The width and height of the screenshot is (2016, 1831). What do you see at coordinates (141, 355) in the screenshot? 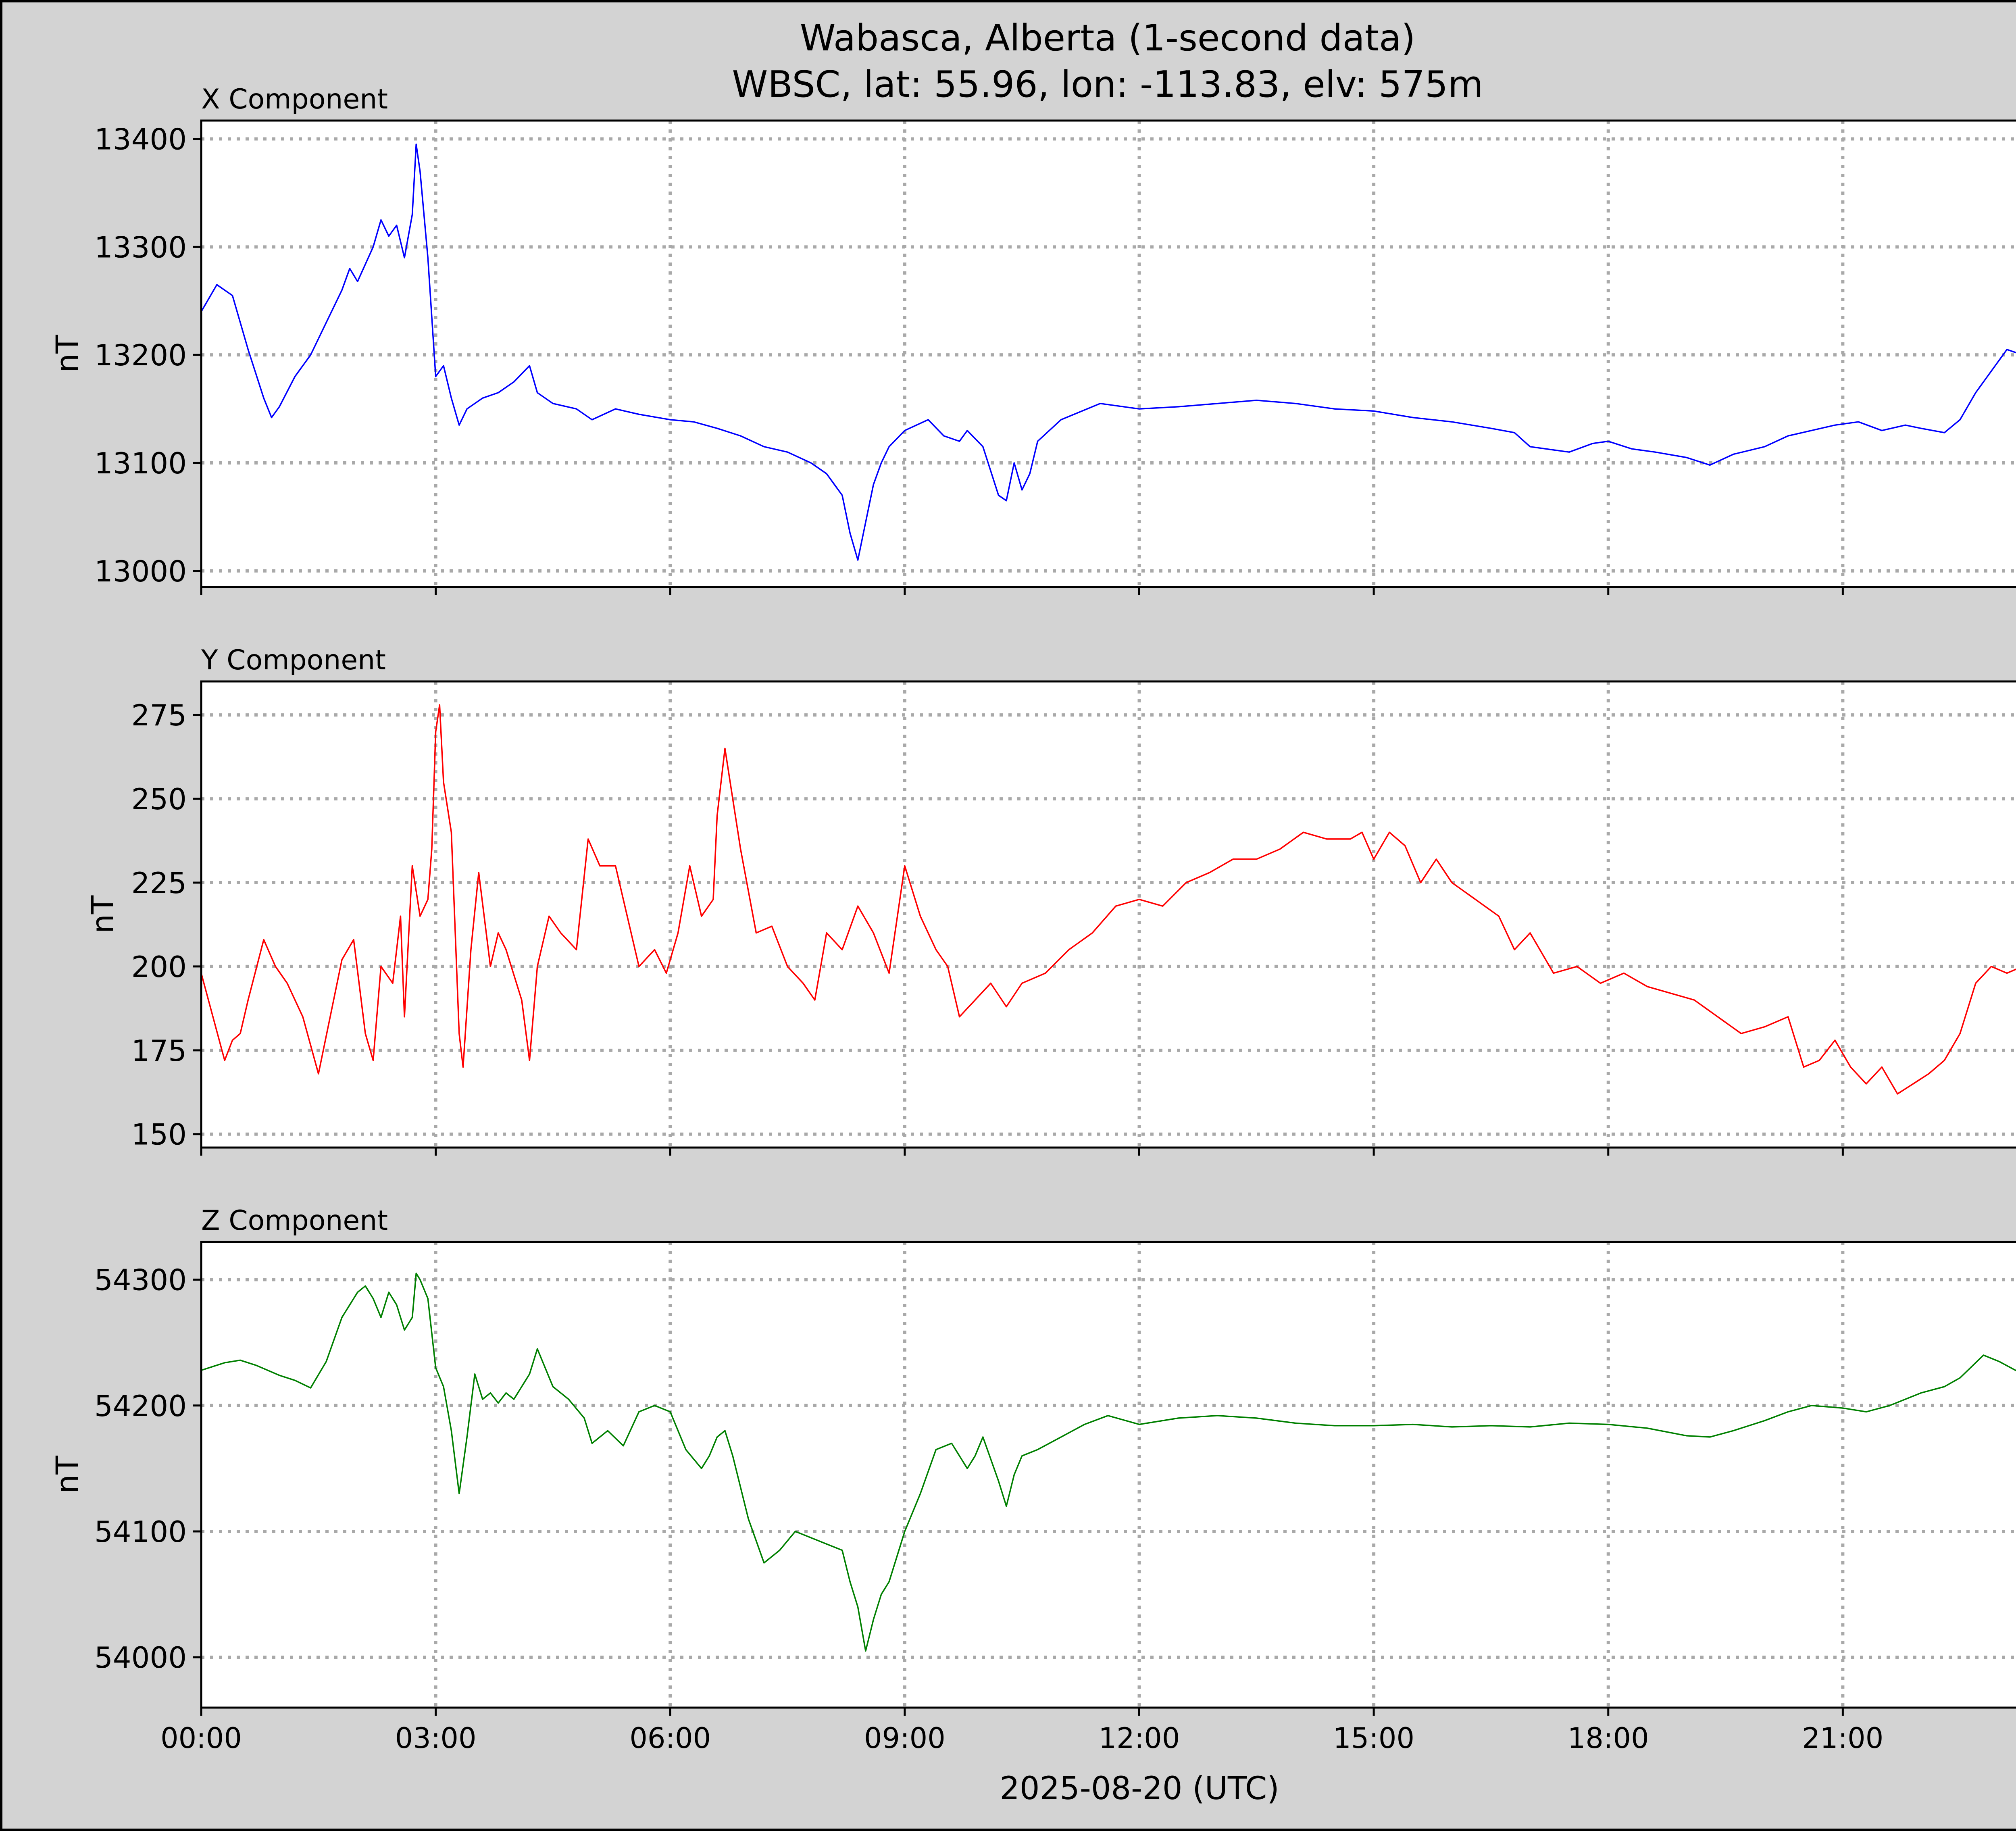
I see `x-component-y-tick-label: 13200` at bounding box center [141, 355].